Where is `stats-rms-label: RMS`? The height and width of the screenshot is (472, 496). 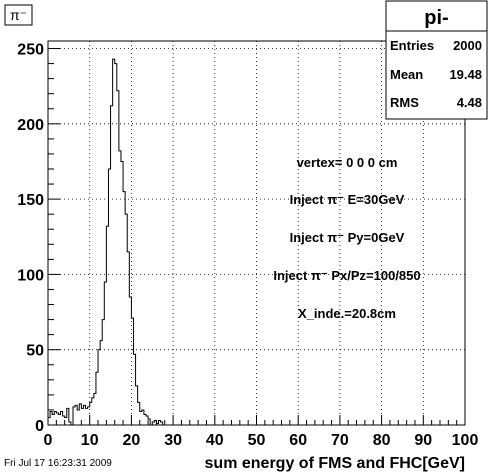 stats-rms-label: RMS is located at coordinates (404, 102).